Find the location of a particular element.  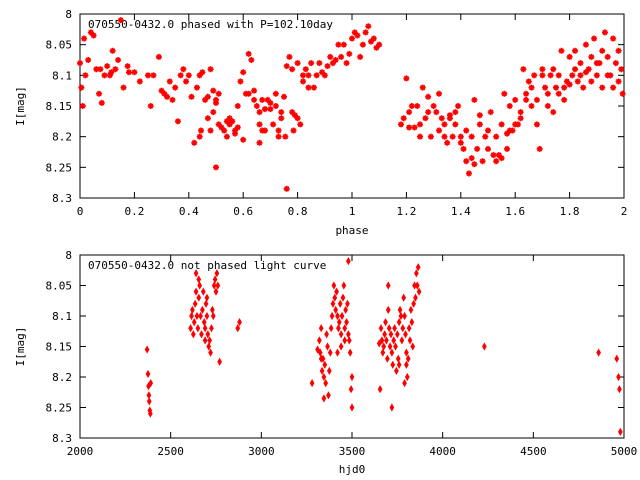

x-tick-label: 4500 is located at coordinates (533, 451).